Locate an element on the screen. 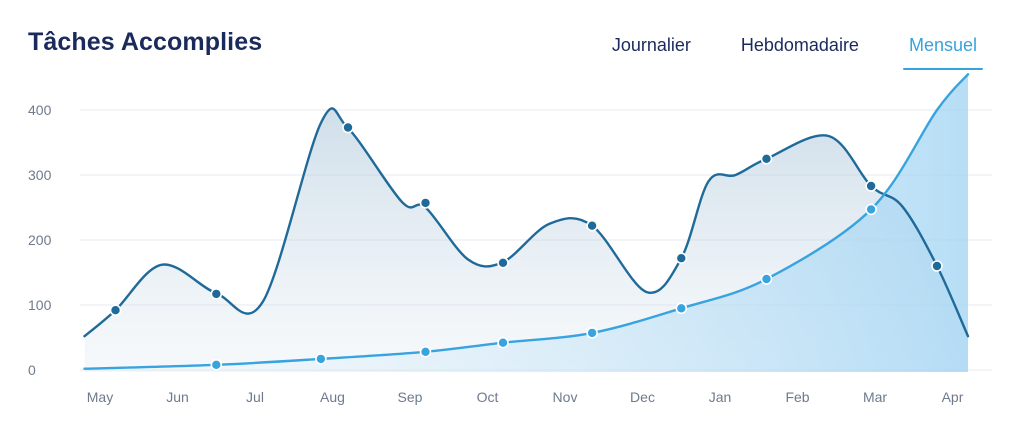 The width and height of the screenshot is (1024, 434). x-tick-label: Jun is located at coordinates (177, 397).